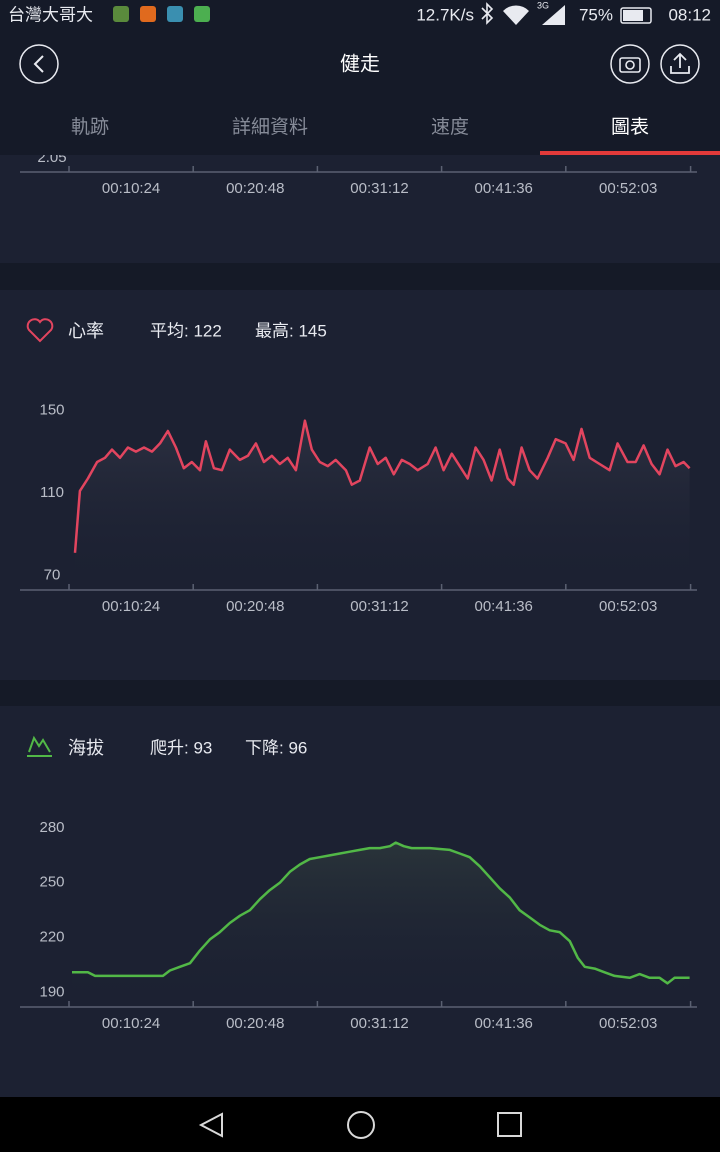 This screenshot has height=1152, width=720. What do you see at coordinates (181, 747) in the screenshot?
I see `card-stat: 爬升: 93` at bounding box center [181, 747].